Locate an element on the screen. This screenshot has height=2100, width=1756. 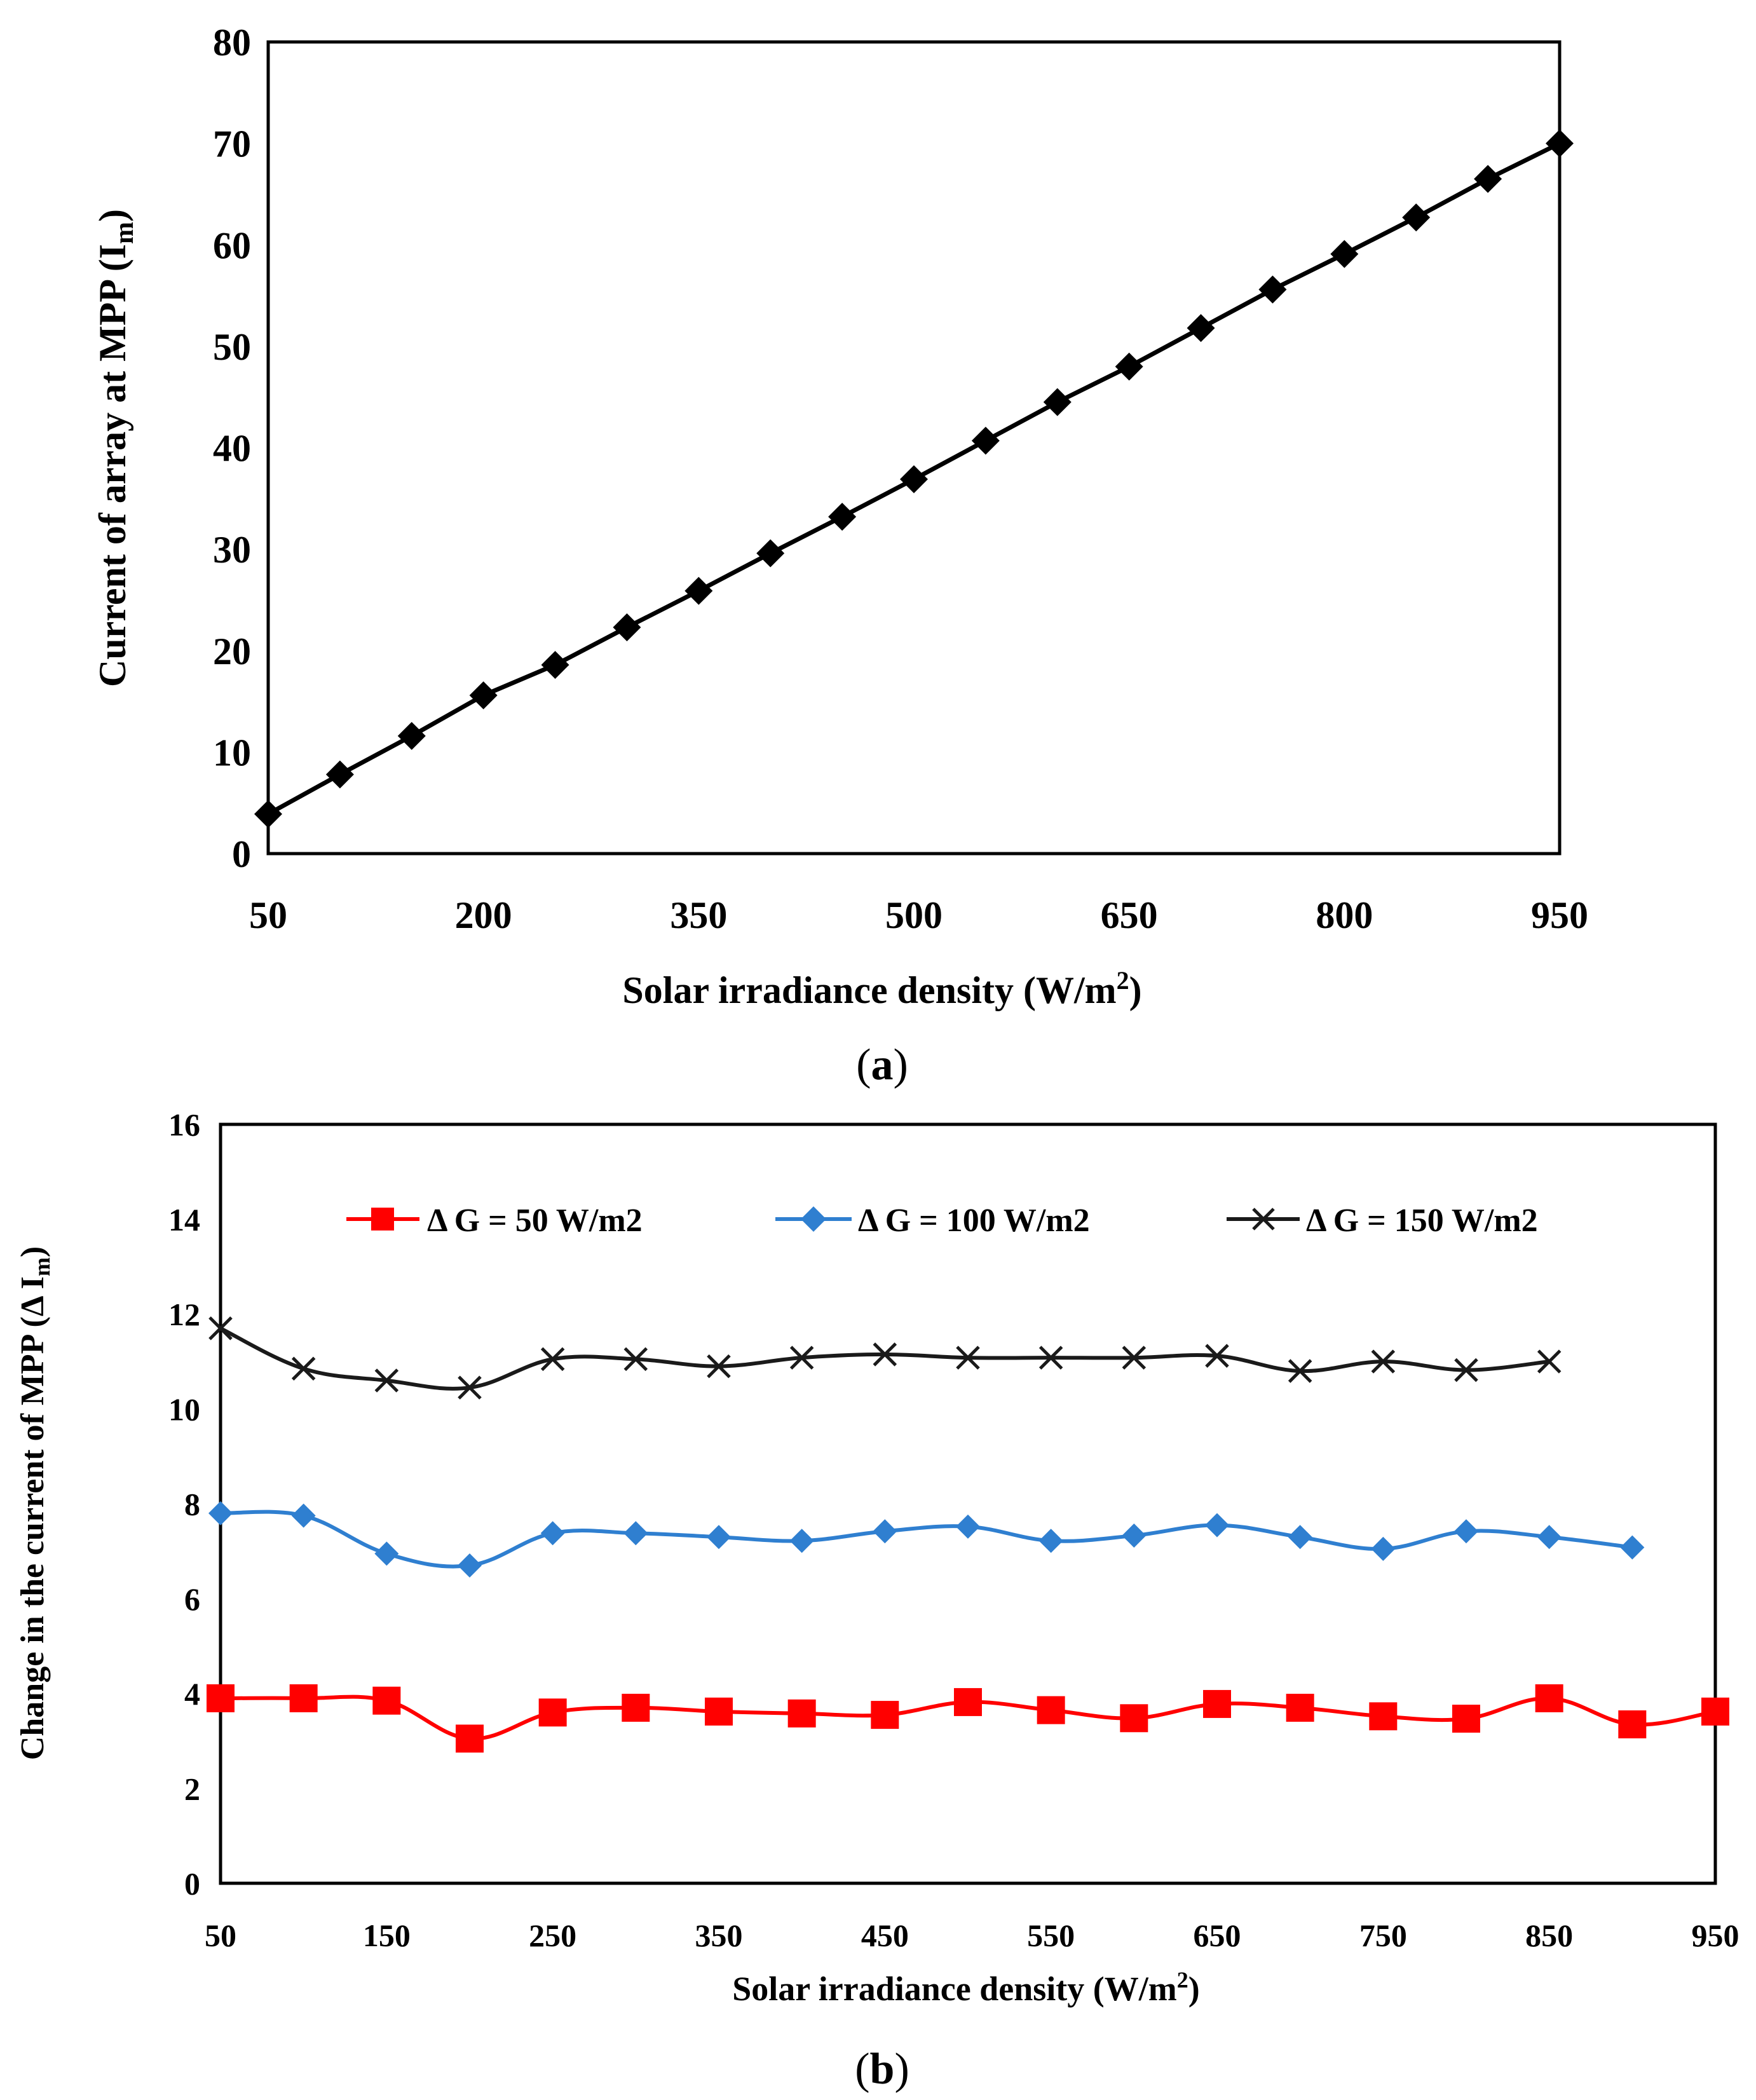
chart-b-yticks: 0 2 4 6 8 10 12 14 16 is located at coordinates (184, 1504).